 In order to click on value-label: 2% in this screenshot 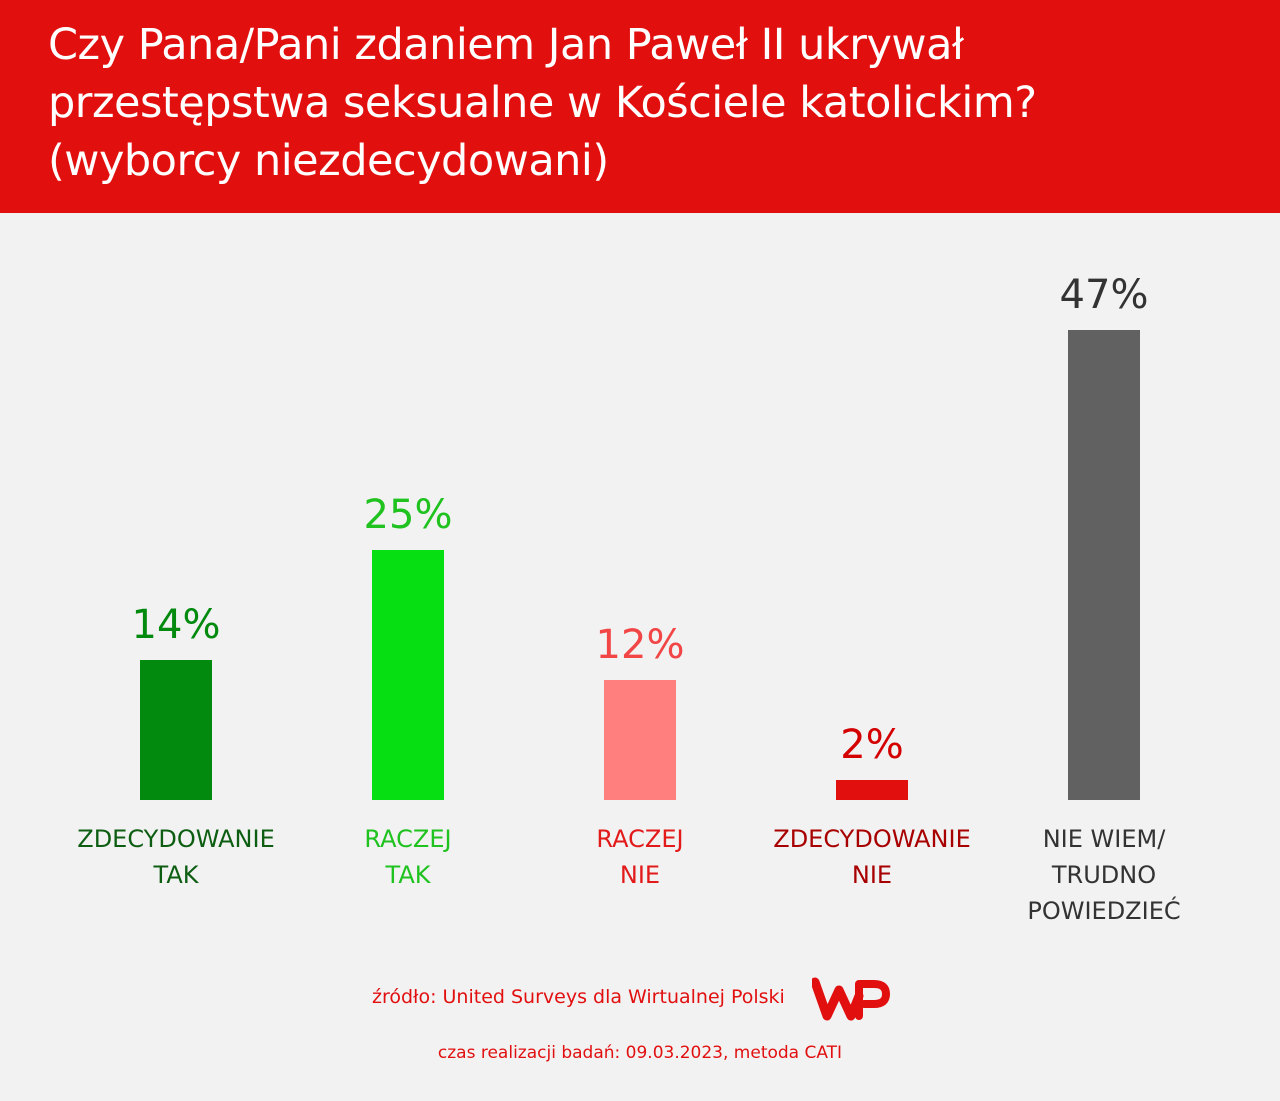, I will do `click(871, 745)`.